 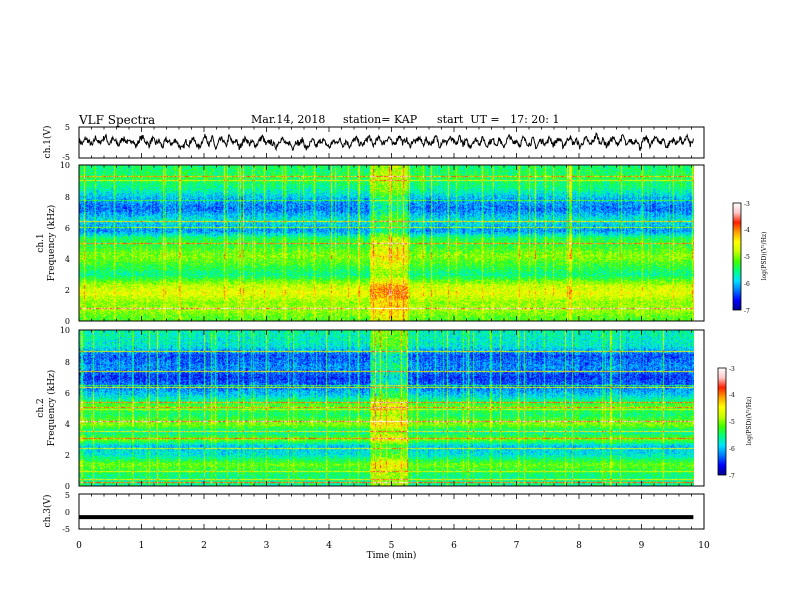 What do you see at coordinates (747, 311) in the screenshot?
I see `ch1-cb-tick-minus7: -7` at bounding box center [747, 311].